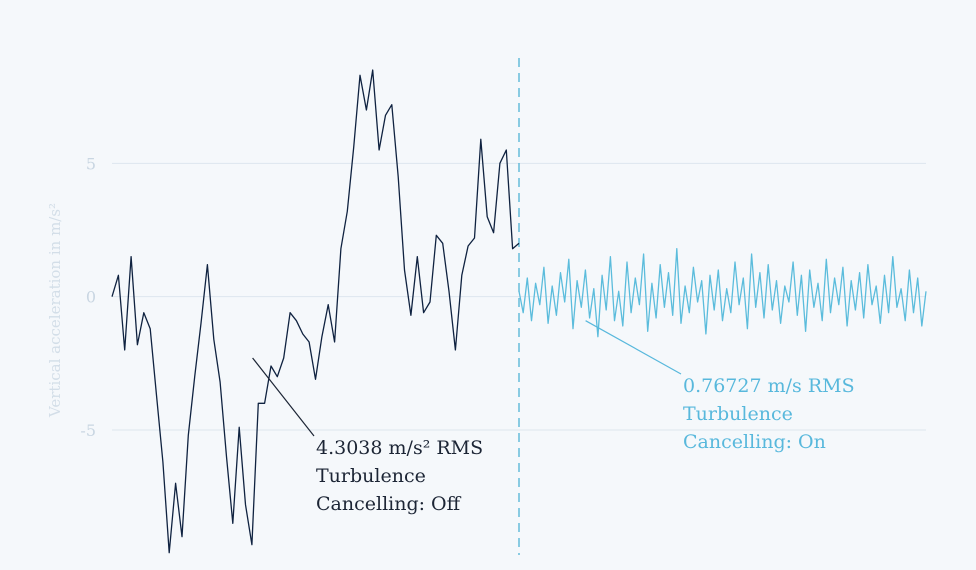 This screenshot has width=976, height=570. I want to click on y-axis-label: Vertical acceleration in m/s², so click(55, 310).